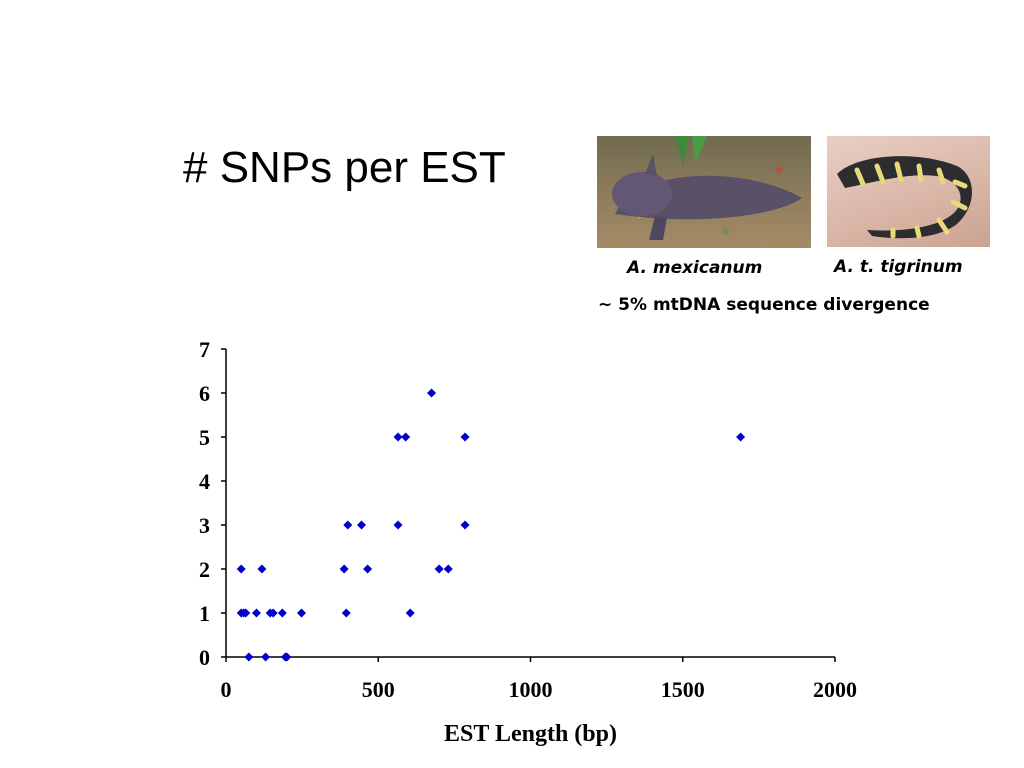 The image size is (1024, 768). Describe the element at coordinates (695, 268) in the screenshot. I see `caption-axolotl: A. mexicanum` at that location.